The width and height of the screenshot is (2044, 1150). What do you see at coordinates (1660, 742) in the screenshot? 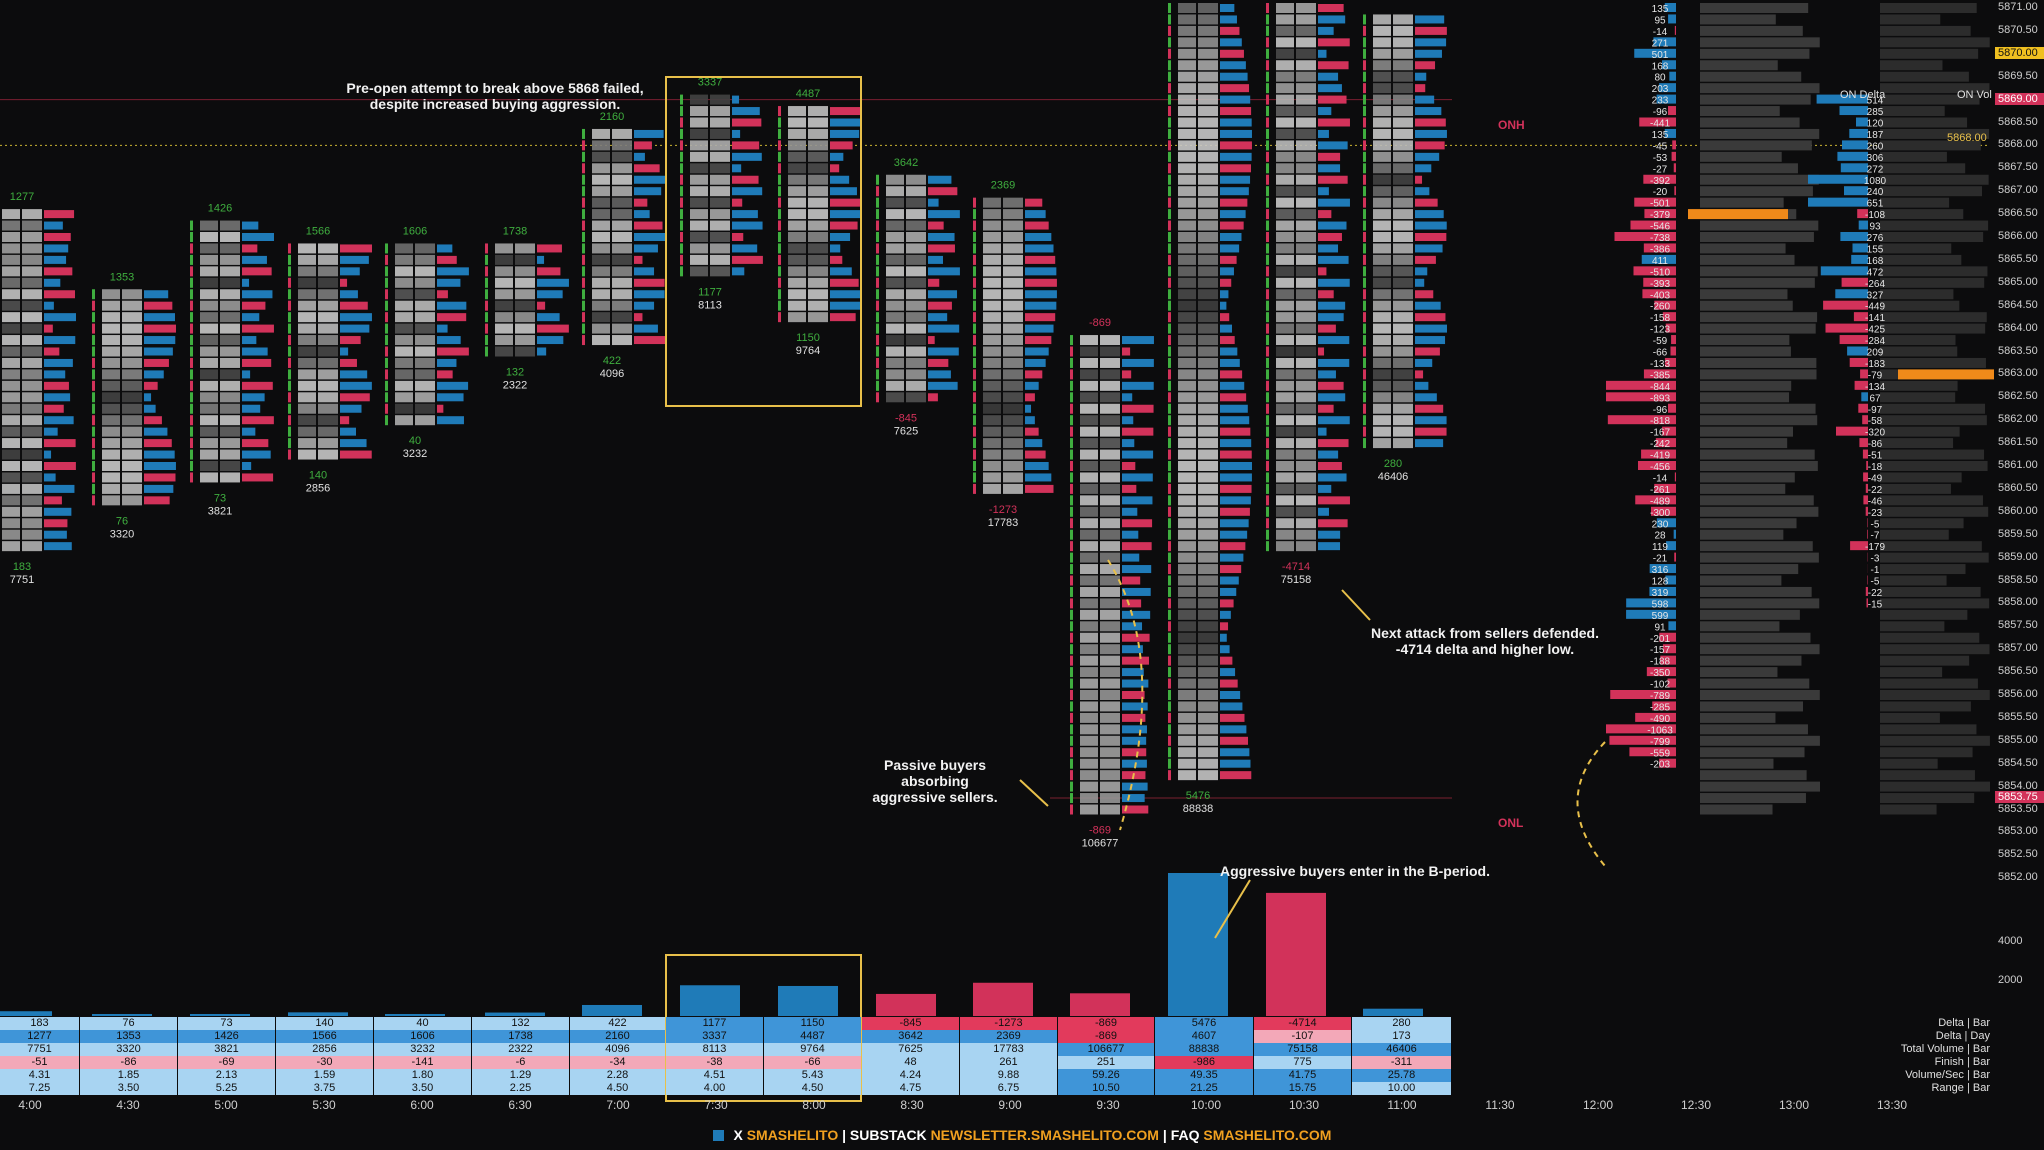
I see `profile-delta-value: -799` at bounding box center [1660, 742].